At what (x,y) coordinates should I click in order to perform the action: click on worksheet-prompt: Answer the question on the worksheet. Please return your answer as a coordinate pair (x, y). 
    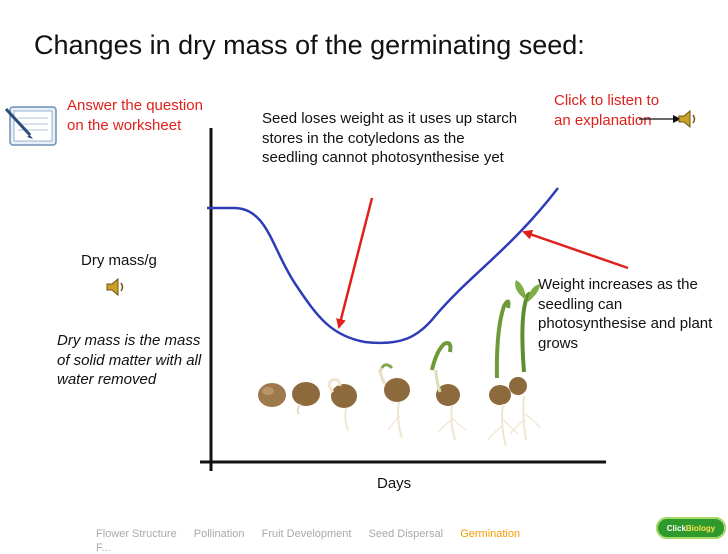
    Looking at the image, I should click on (135, 115).